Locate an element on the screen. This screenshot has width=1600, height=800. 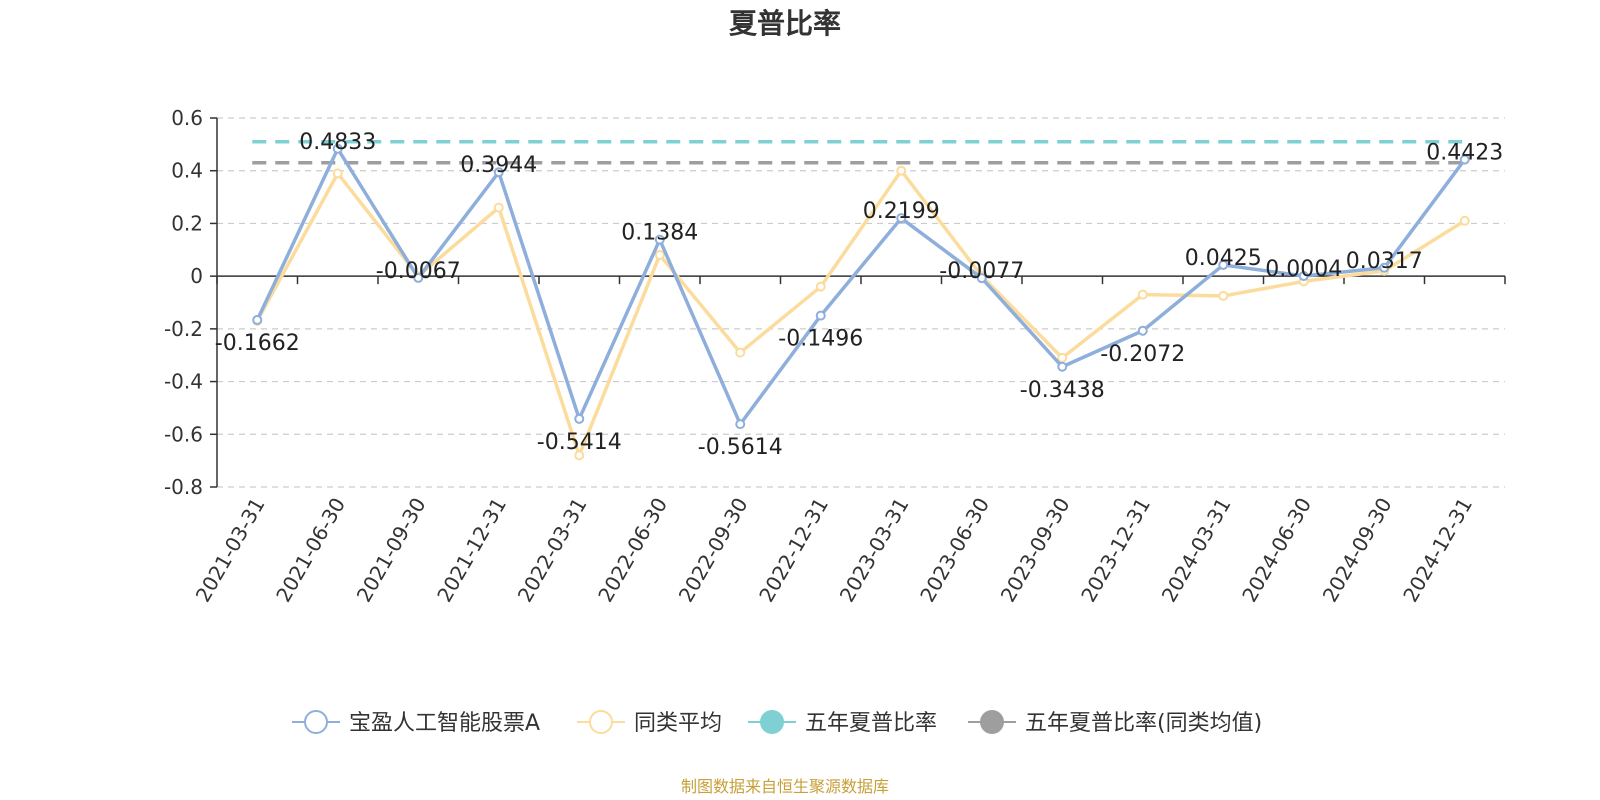
data-label: -0.3438 is located at coordinates (1062, 390).